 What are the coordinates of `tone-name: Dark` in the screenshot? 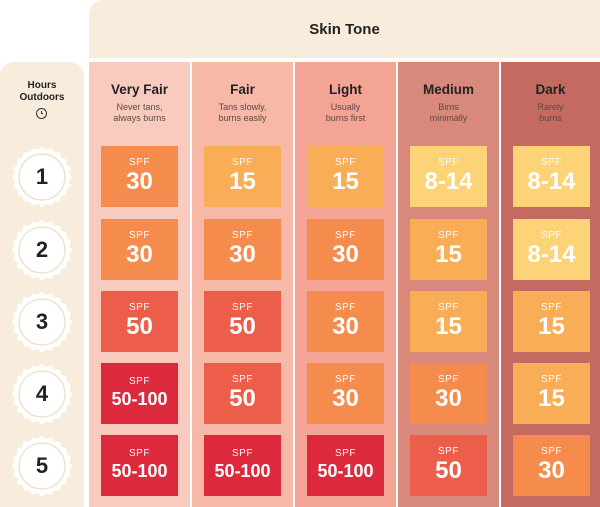 It's located at (550, 89).